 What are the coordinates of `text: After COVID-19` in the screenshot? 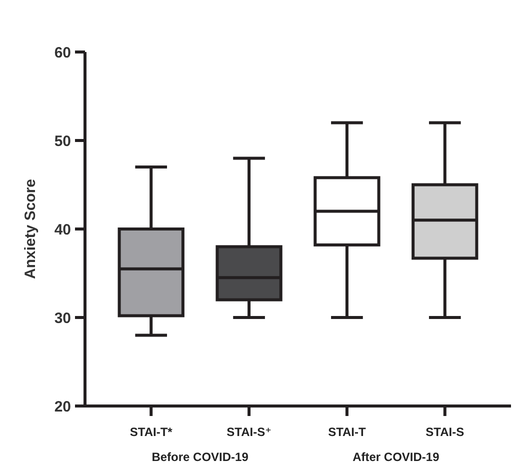 It's located at (396, 457).